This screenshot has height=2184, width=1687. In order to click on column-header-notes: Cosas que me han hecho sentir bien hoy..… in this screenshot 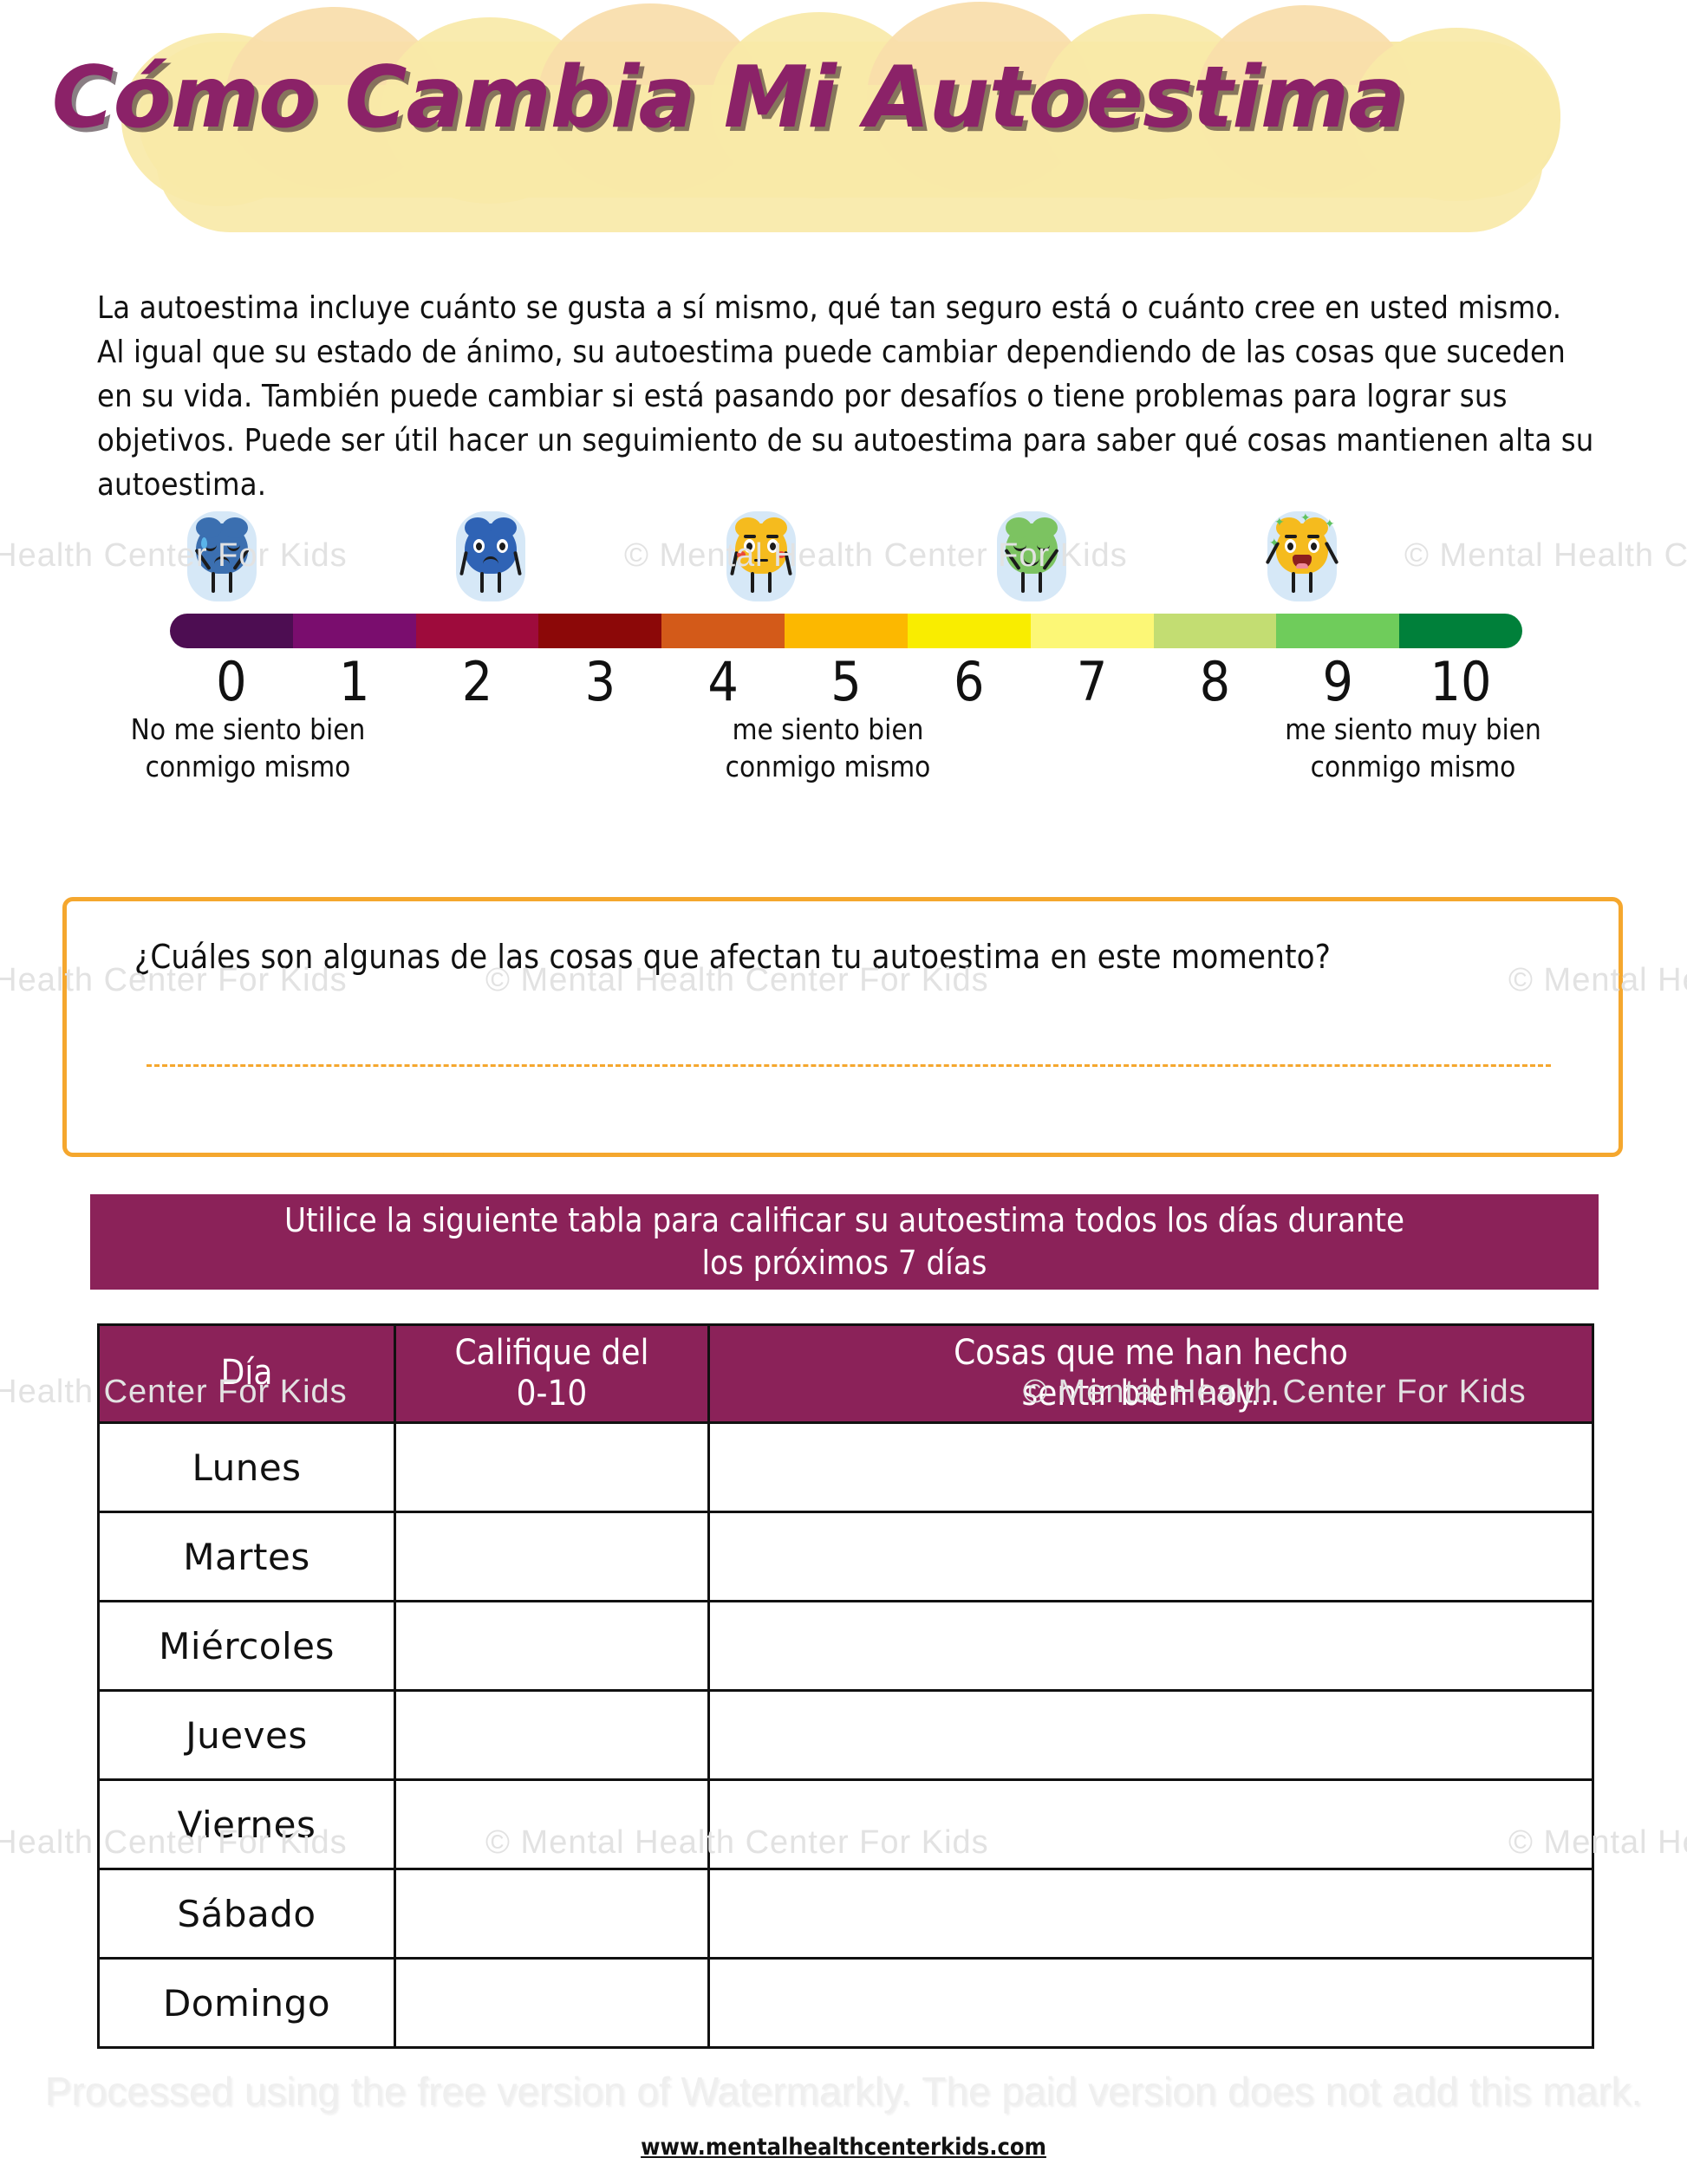, I will do `click(1150, 1373)`.